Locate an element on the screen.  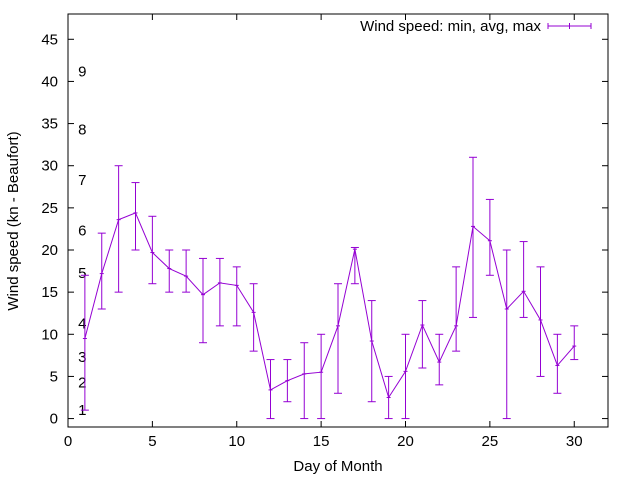
x-tick-label: 20 is located at coordinates (405, 441).